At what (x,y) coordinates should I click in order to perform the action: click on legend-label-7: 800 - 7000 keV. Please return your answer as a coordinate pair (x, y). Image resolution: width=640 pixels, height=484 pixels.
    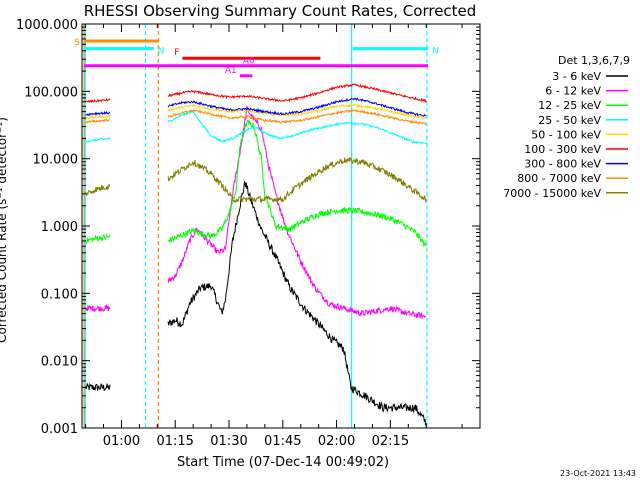
    Looking at the image, I should click on (559, 178).